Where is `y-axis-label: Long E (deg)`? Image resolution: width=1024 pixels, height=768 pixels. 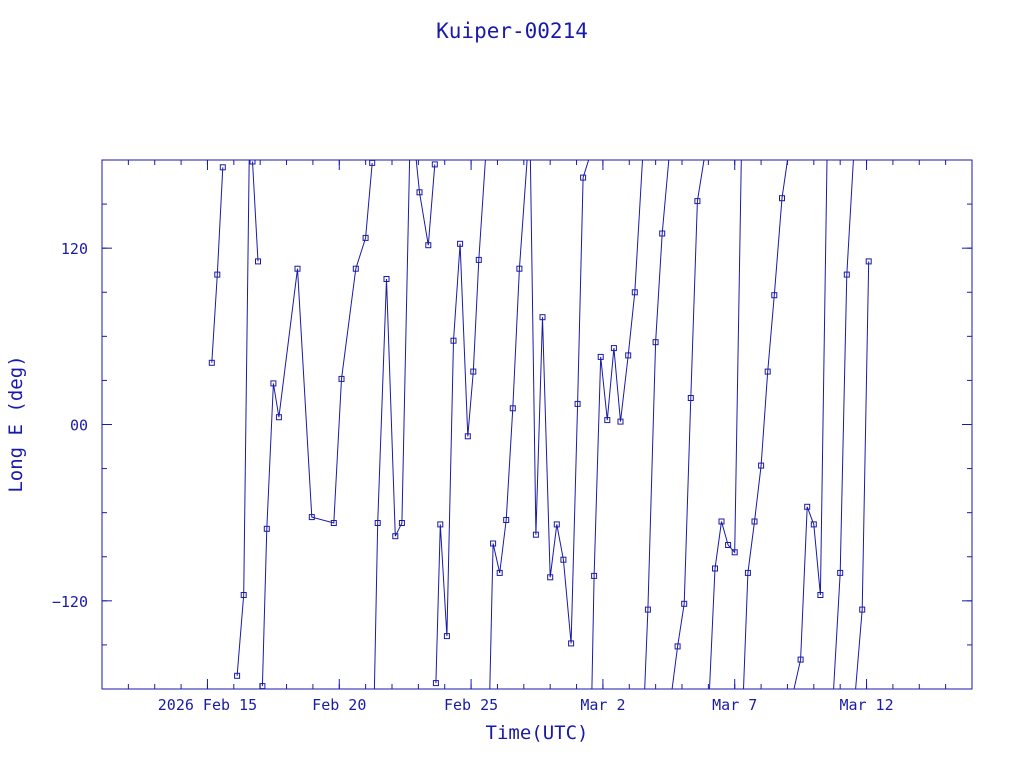
y-axis-label: Long E (deg) is located at coordinates (16, 423).